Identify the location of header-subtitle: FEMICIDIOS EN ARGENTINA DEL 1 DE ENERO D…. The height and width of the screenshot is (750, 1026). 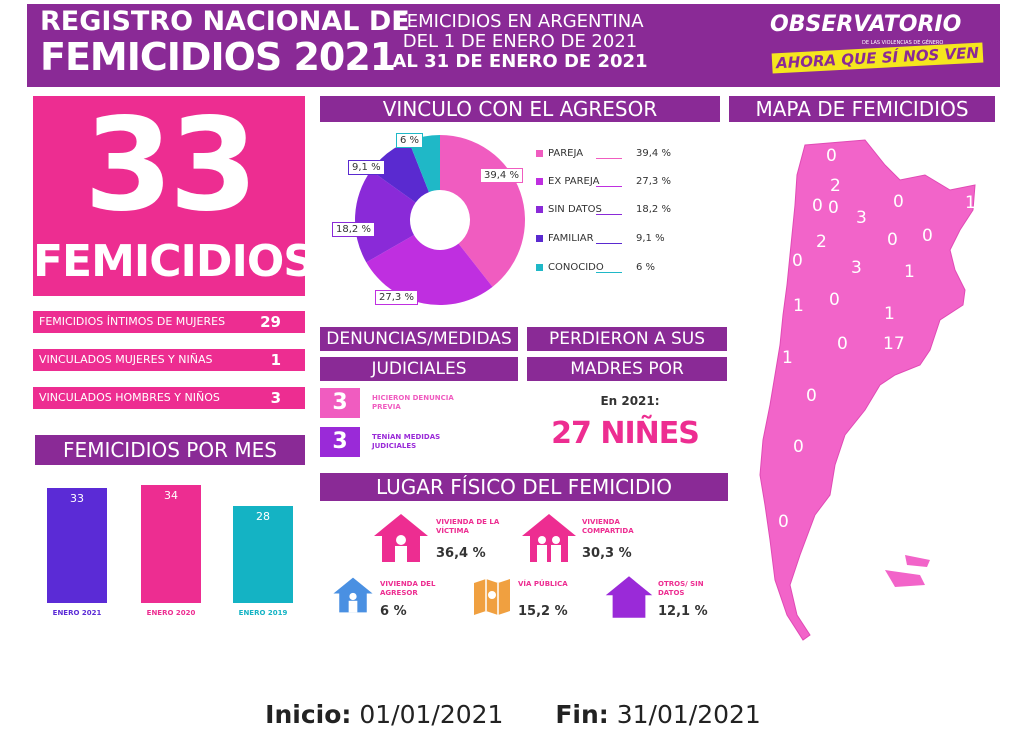
(520, 42).